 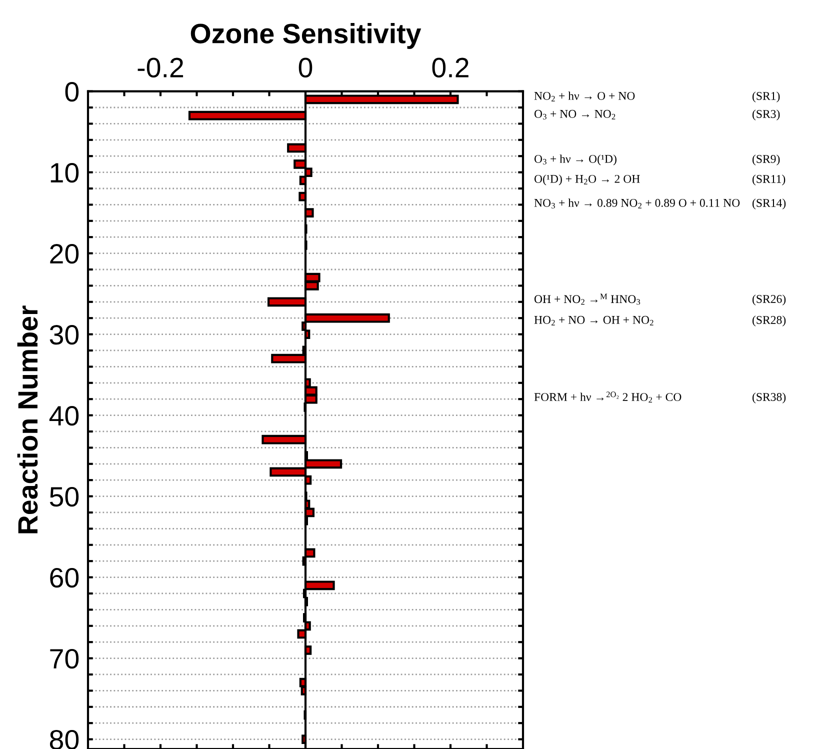 I want to click on y-tick-label: 60, so click(x=64, y=578).